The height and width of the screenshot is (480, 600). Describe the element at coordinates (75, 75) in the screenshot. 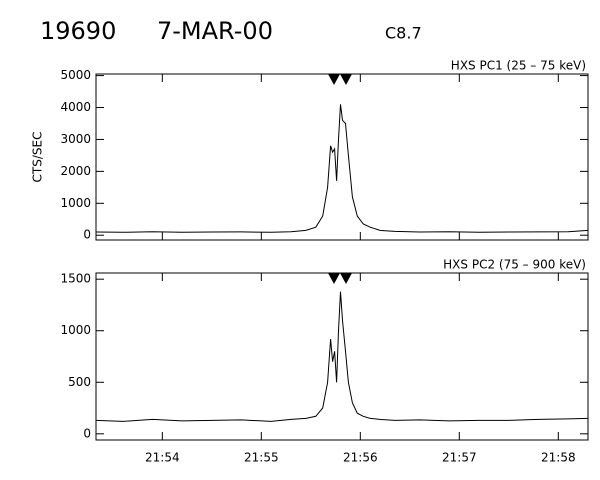

I see `y-tick-label: 5000` at that location.